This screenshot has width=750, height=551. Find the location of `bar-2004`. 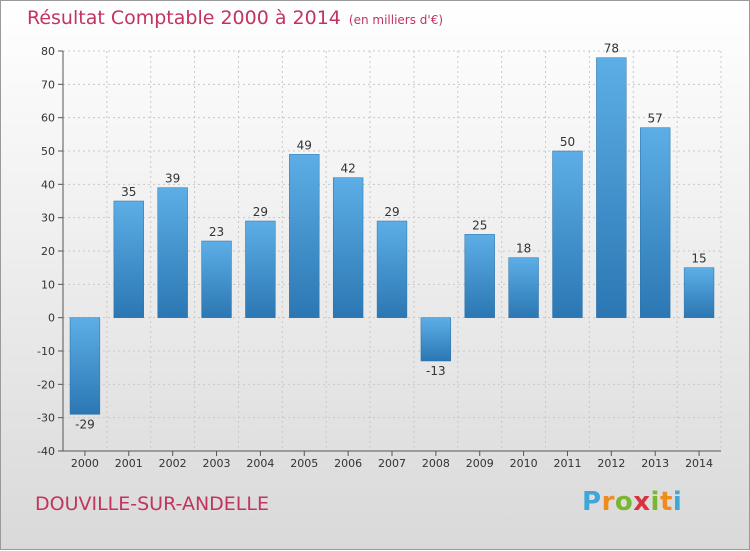

bar-2004 is located at coordinates (260, 269).